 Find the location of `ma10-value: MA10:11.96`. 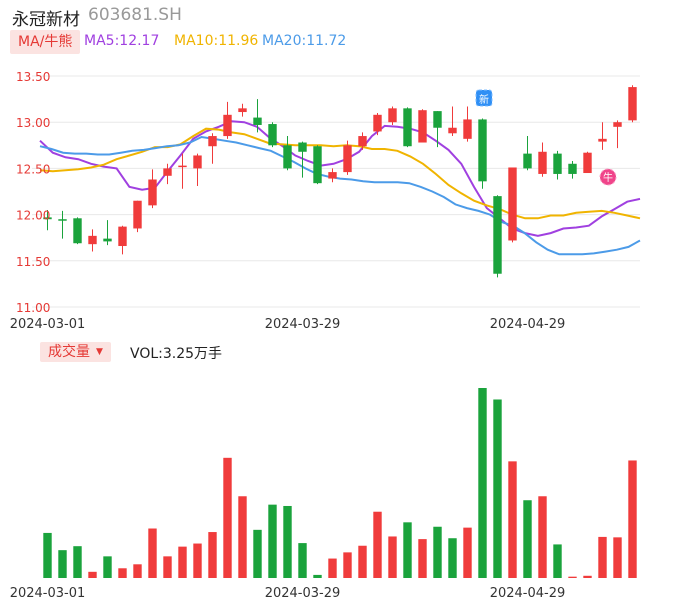

ma10-value: MA10:11.96 is located at coordinates (216, 41).